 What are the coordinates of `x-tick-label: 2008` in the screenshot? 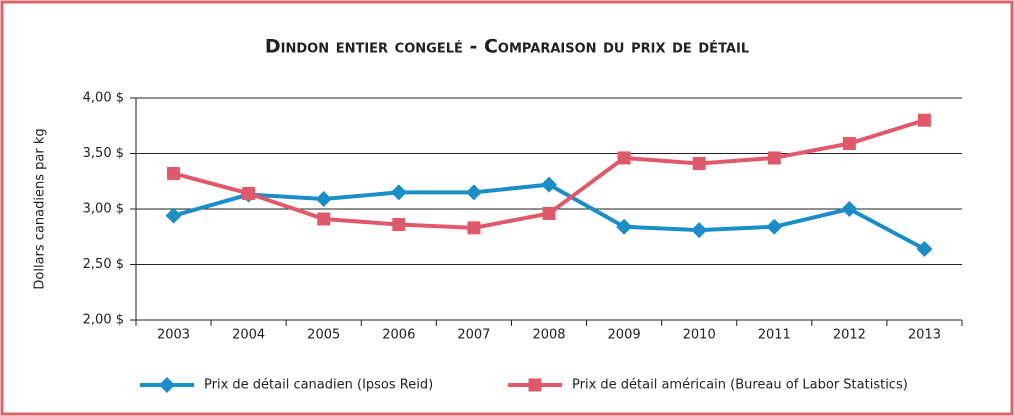 It's located at (548, 335).